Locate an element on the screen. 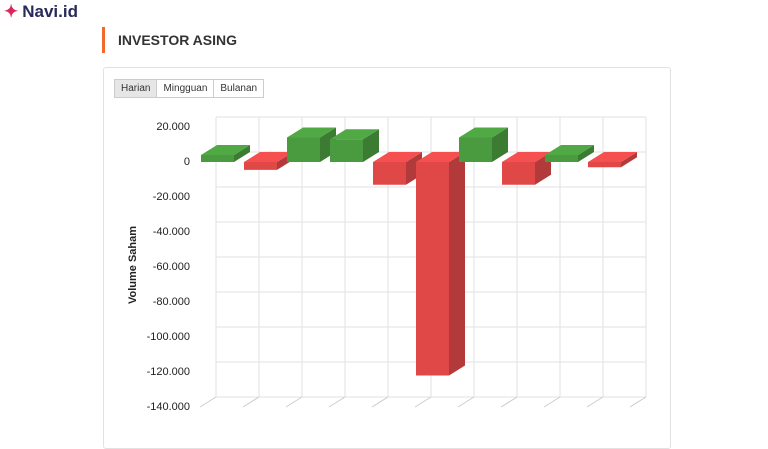 Image resolution: width=768 pixels, height=449 pixels. logo: ✦ Navi.id is located at coordinates (41, 11).